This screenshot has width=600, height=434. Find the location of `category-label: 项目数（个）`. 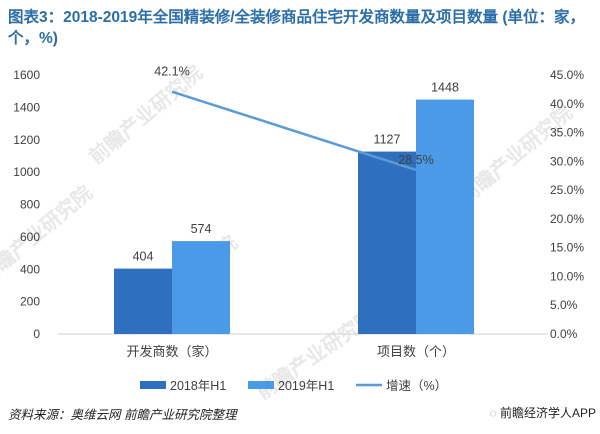

category-label: 项目数（个） is located at coordinates (416, 351).